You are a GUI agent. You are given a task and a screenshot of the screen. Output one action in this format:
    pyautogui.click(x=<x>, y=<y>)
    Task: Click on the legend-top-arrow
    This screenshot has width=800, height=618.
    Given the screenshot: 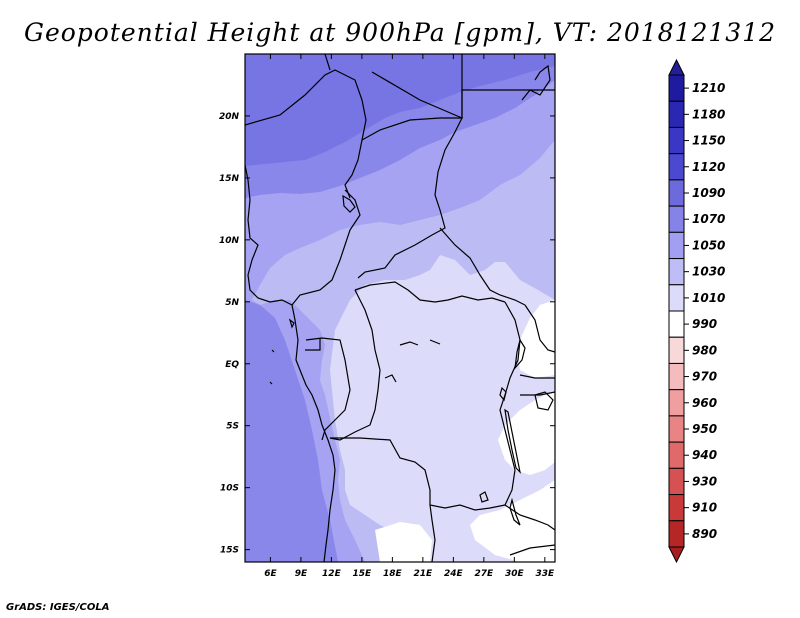 What is the action you would take?
    pyautogui.click(x=676, y=67)
    